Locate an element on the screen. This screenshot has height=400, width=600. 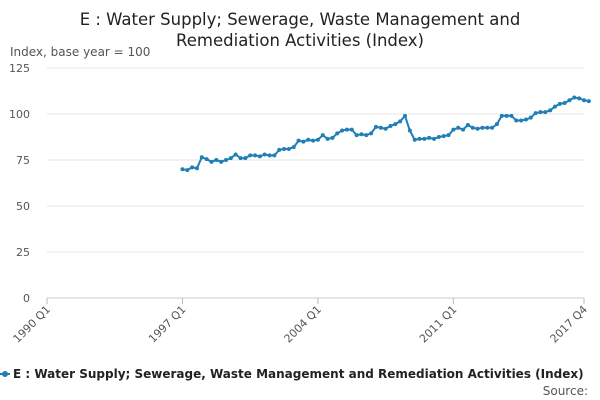
legend-marker-icon is located at coordinates (5, 374).